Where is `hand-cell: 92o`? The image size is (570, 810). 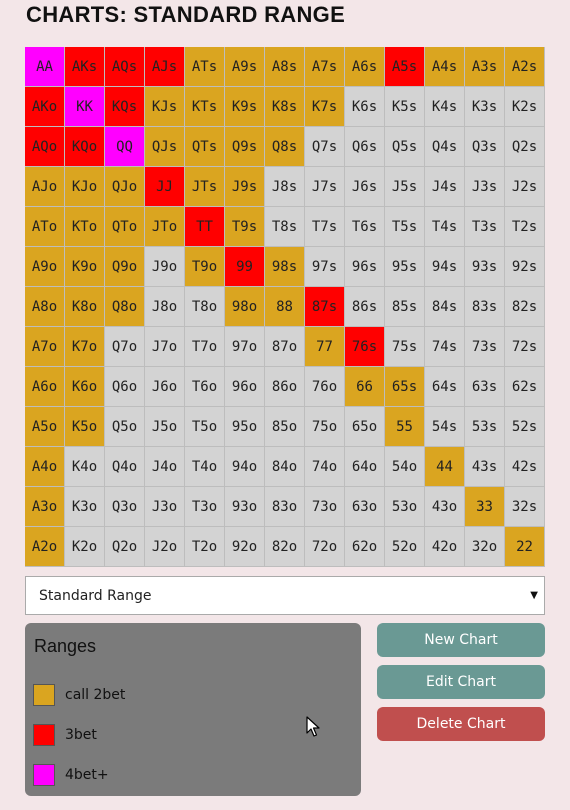
hand-cell: 92o is located at coordinates (245, 547).